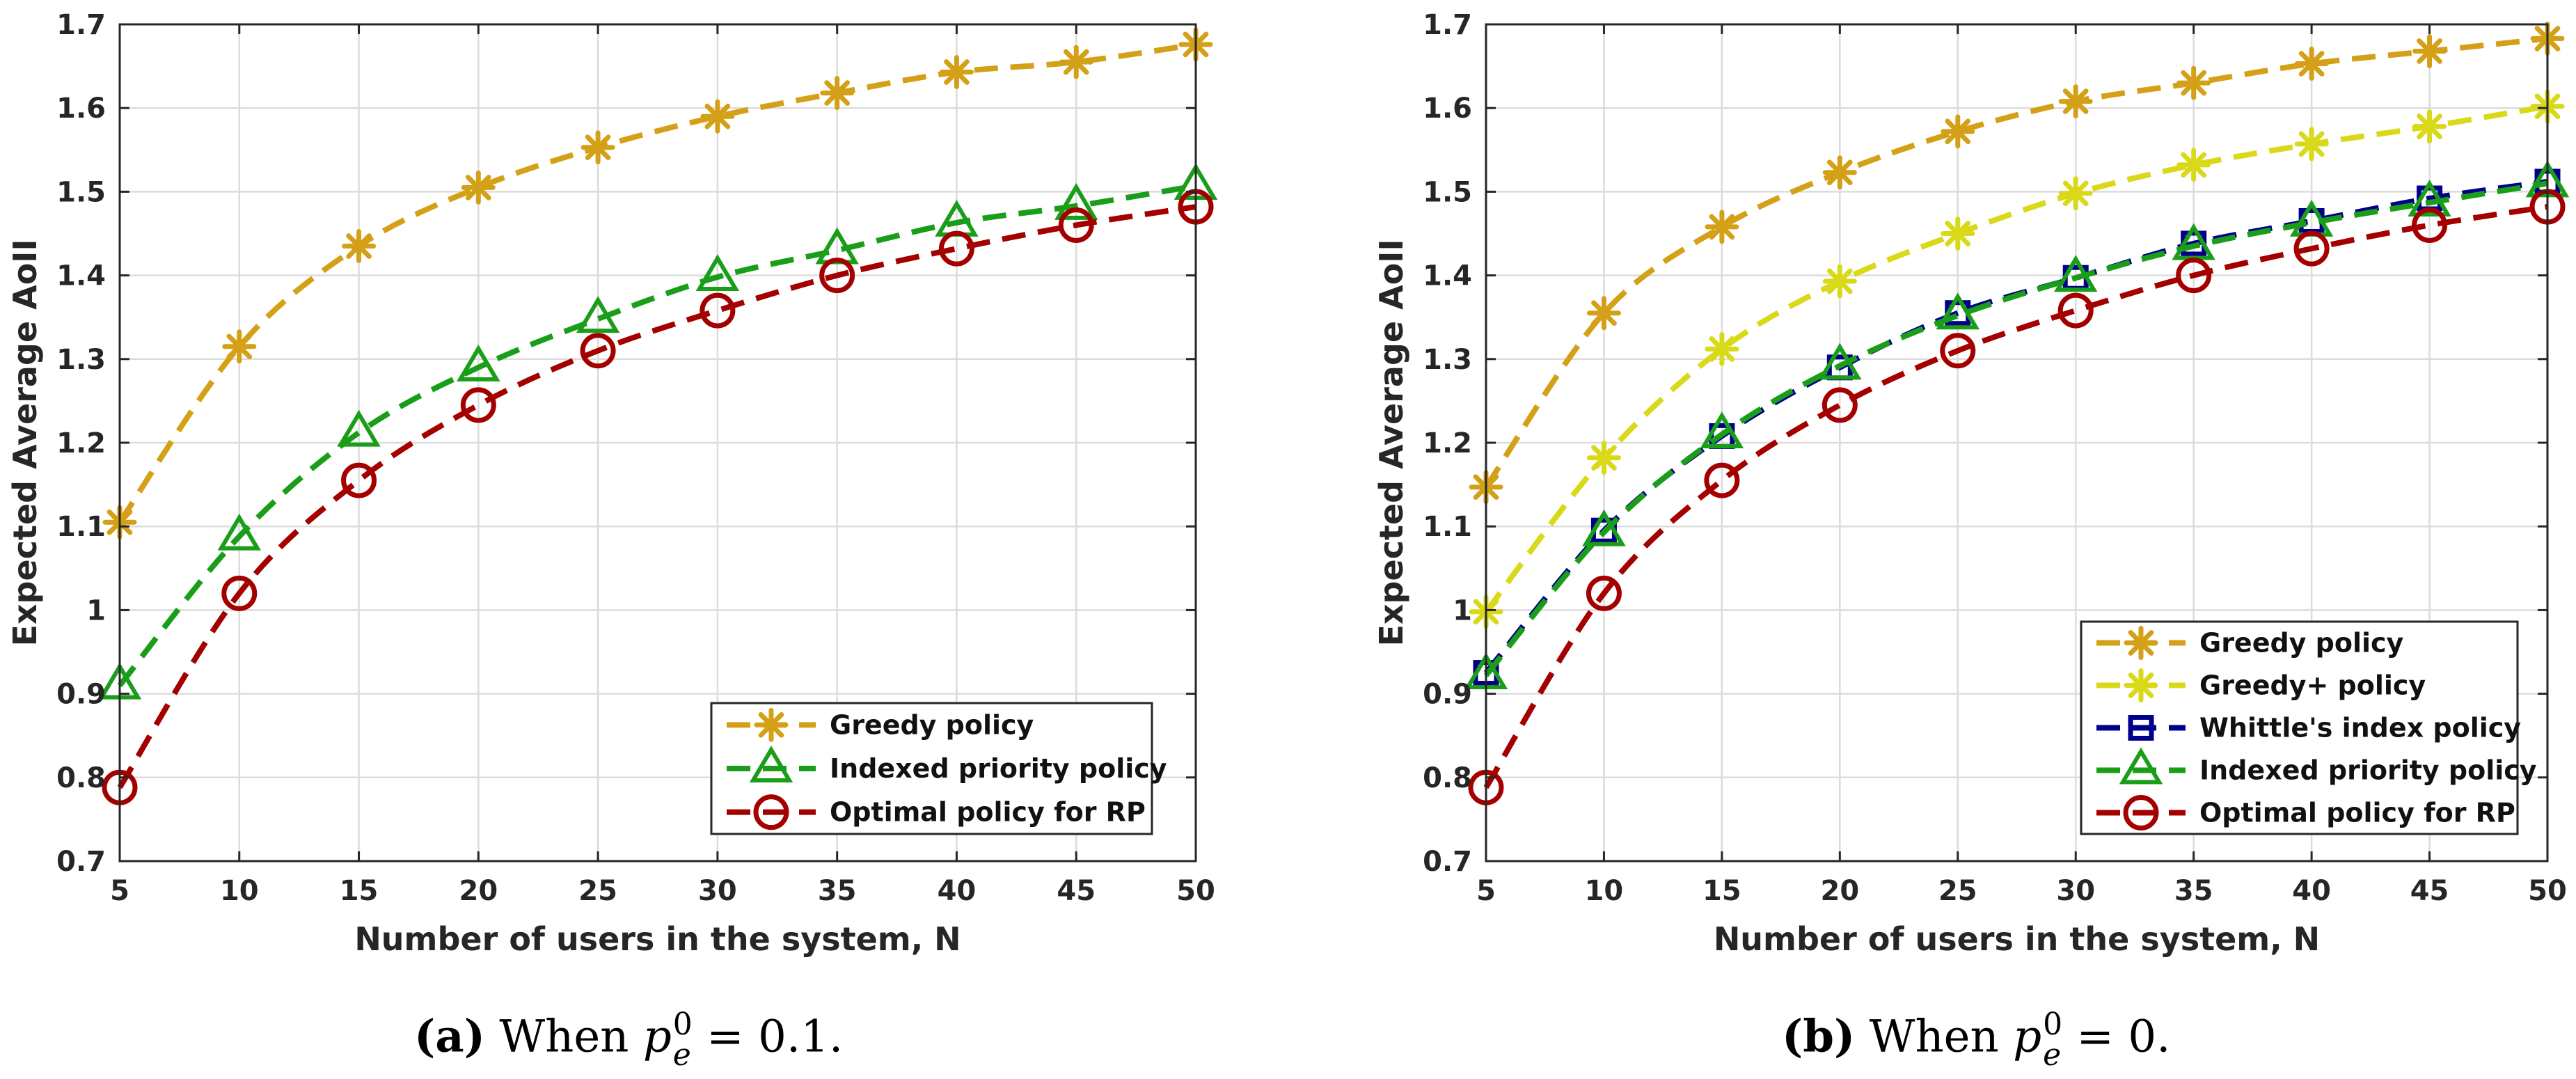 This screenshot has height=1079, width=2576. What do you see at coordinates (775, 1037) in the screenshot?
I see `caption-a-equals: = 0.1.` at bounding box center [775, 1037].